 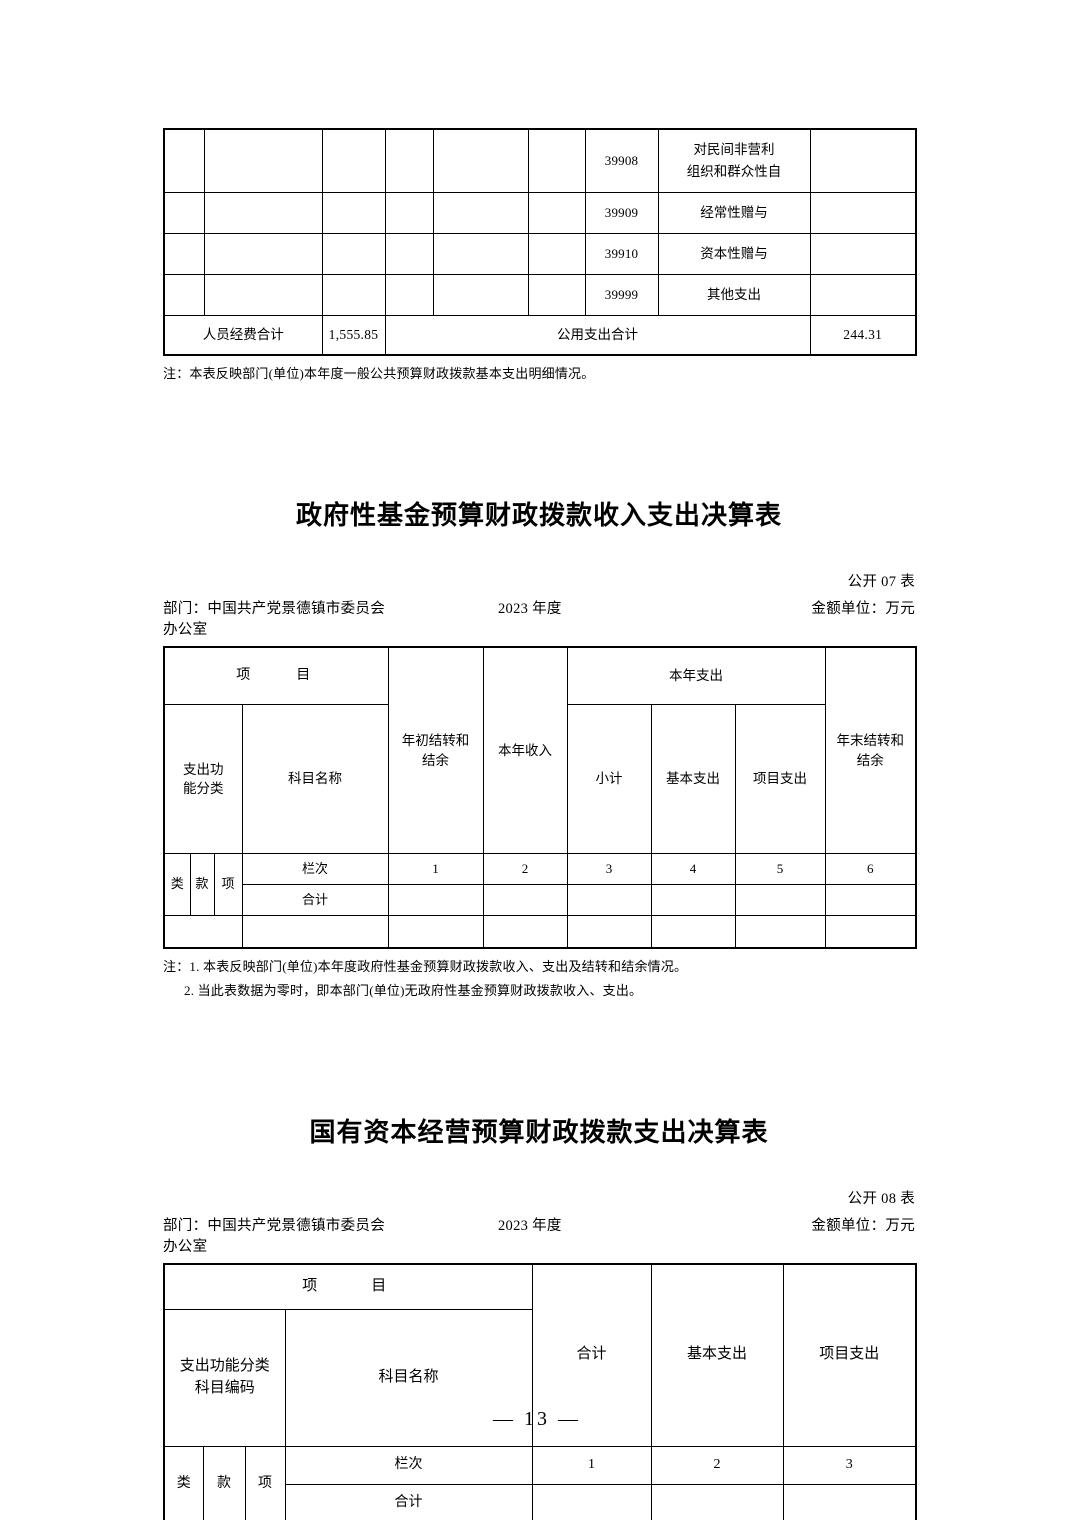 What do you see at coordinates (734, 213) in the screenshot?
I see `cell-econ-name: 经常性赠与` at bounding box center [734, 213].